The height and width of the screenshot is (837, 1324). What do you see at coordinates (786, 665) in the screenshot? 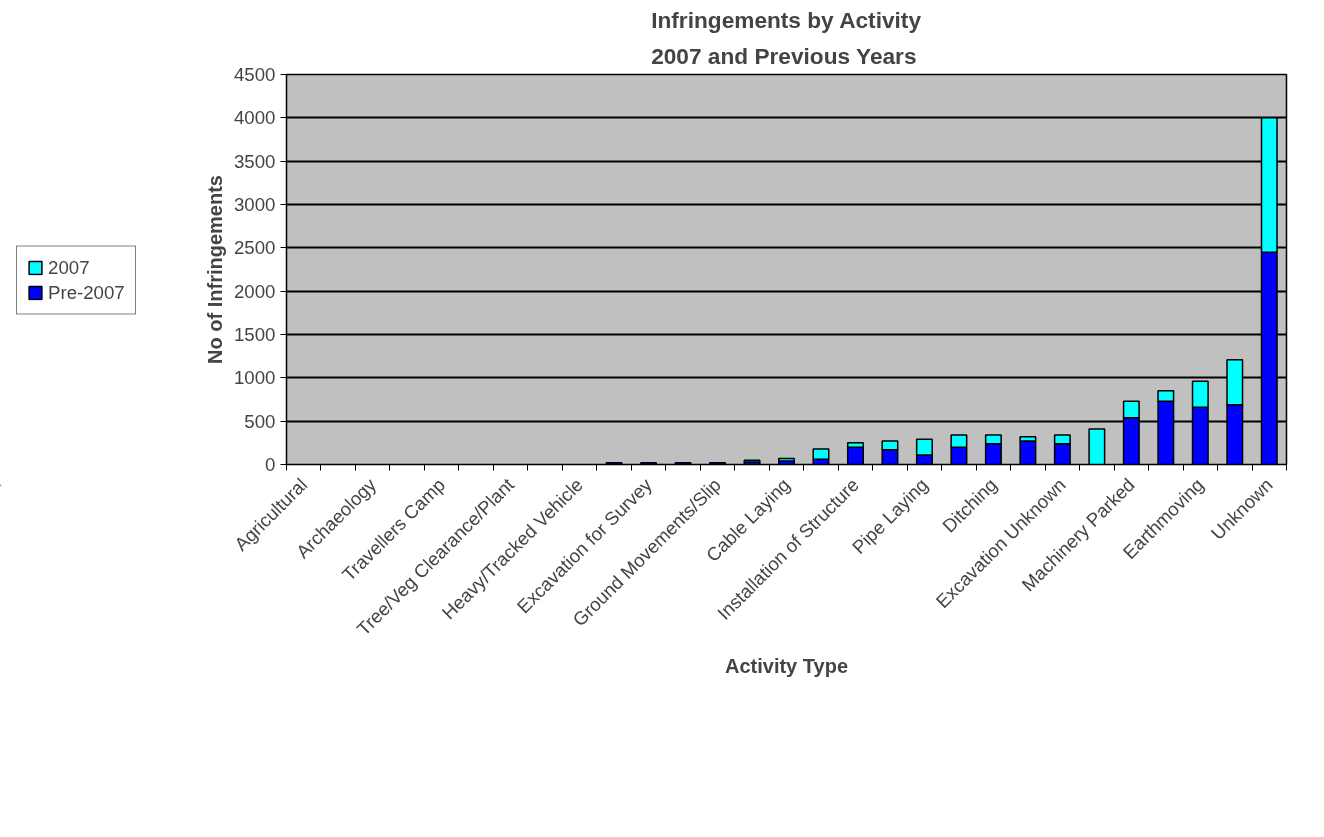
I see `x-axis-title: Activity Type` at bounding box center [786, 665].